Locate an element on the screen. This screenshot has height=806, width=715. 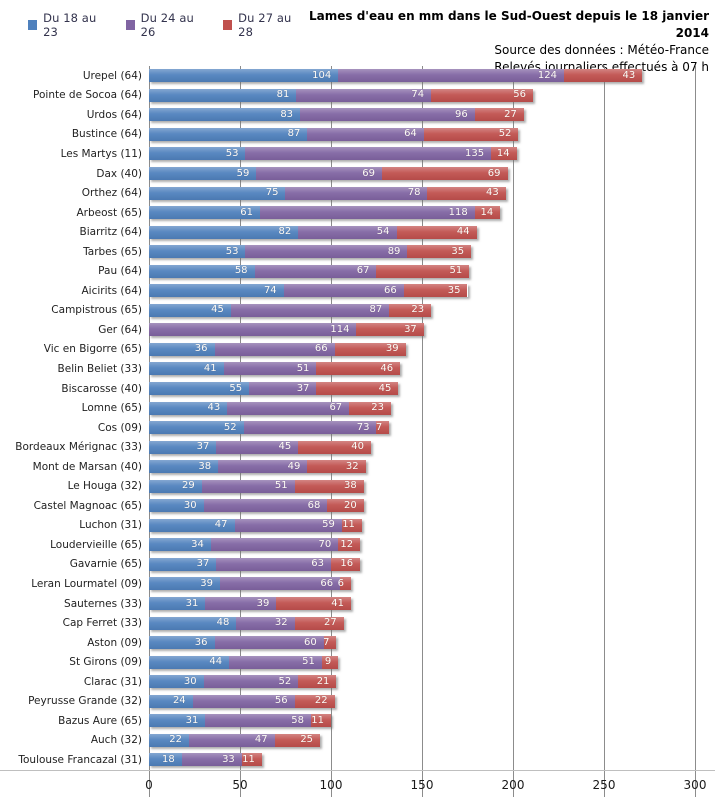
bar-segment: 24 is located at coordinates (171, 701).